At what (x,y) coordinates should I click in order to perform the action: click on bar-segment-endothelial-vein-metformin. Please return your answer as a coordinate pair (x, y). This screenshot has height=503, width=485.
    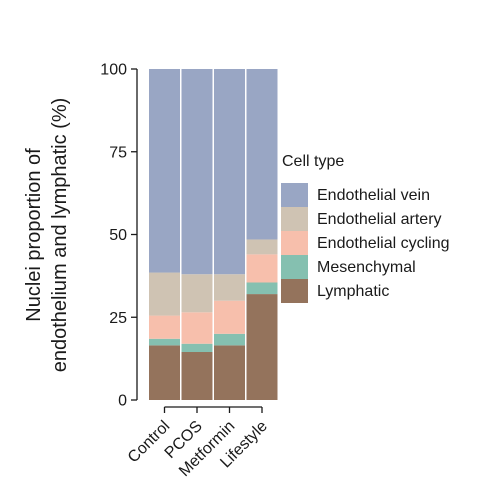
    Looking at the image, I should click on (229, 172).